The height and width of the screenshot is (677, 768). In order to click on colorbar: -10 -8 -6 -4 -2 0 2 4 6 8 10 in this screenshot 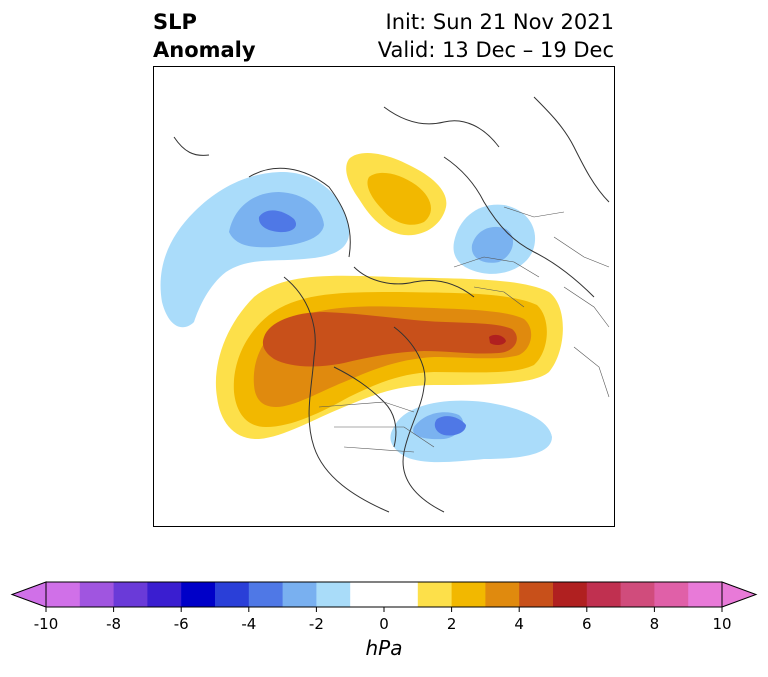, I will do `click(384, 624)`.